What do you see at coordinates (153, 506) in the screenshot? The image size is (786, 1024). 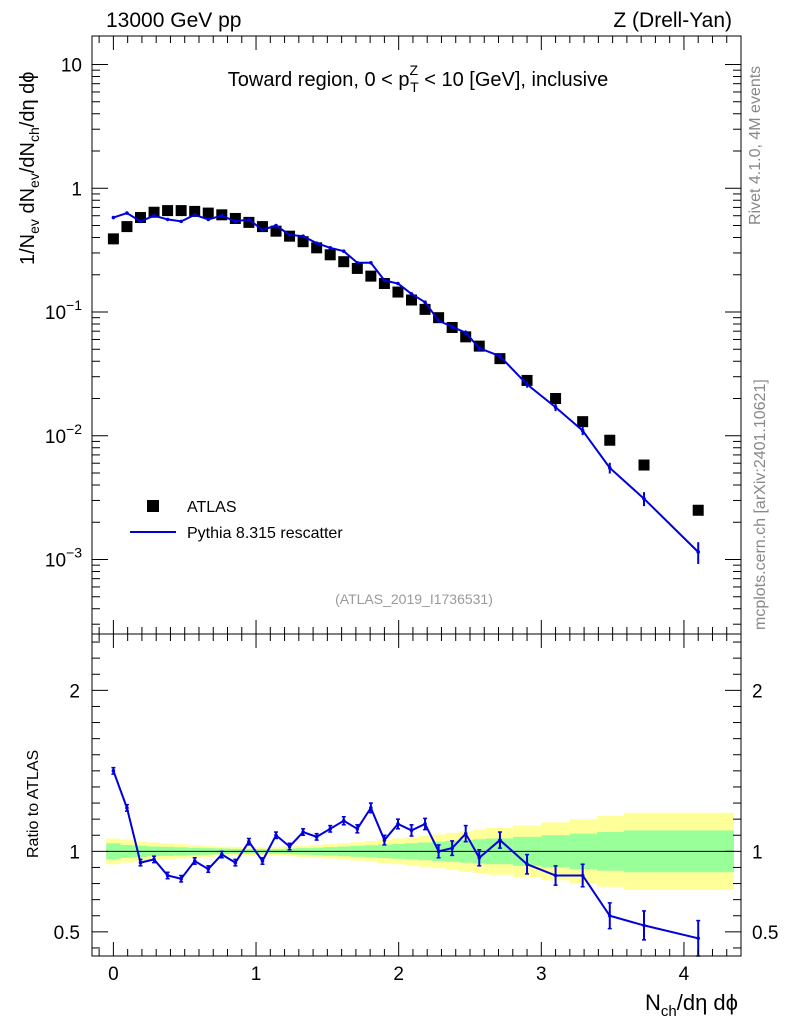 I see `legend-atlas-marker` at bounding box center [153, 506].